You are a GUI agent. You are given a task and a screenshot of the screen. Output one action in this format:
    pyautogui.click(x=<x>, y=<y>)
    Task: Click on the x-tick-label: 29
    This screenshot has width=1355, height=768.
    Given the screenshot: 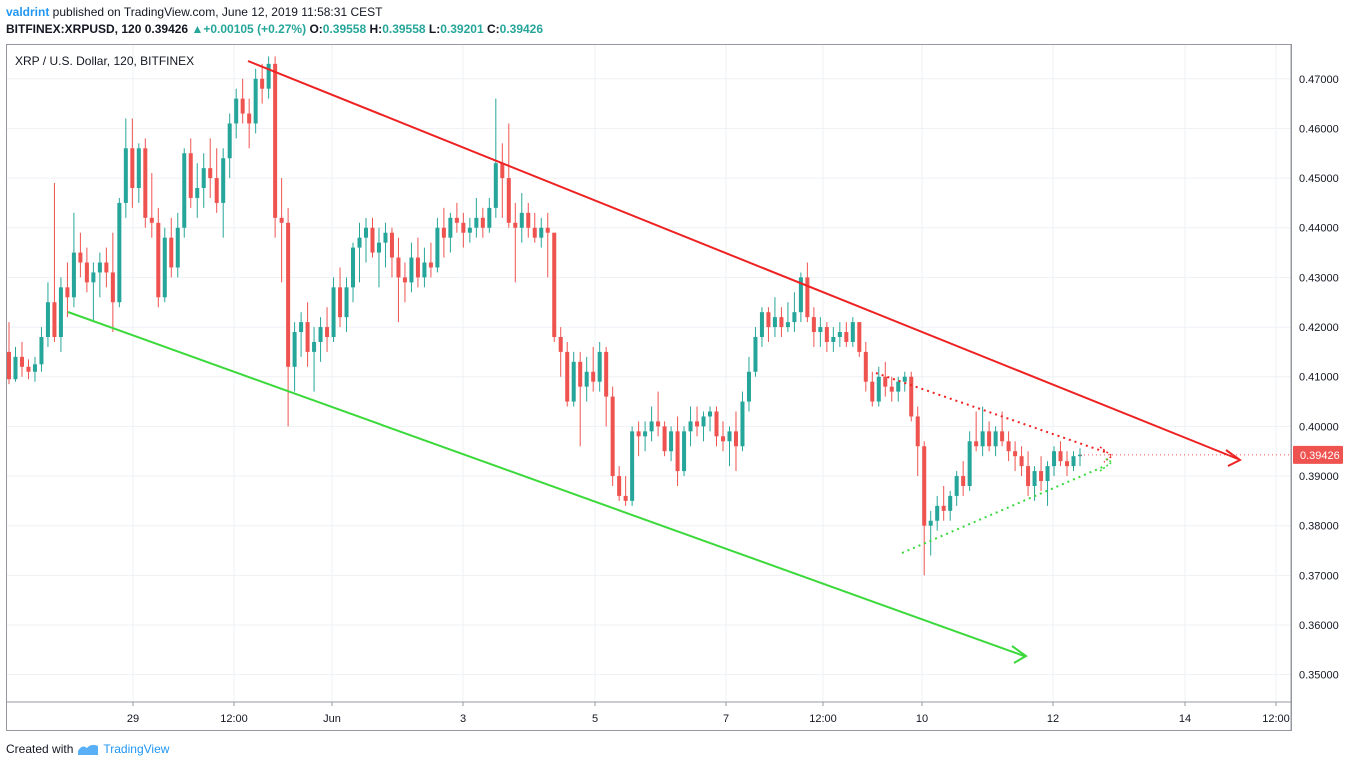 What is the action you would take?
    pyautogui.click(x=133, y=719)
    